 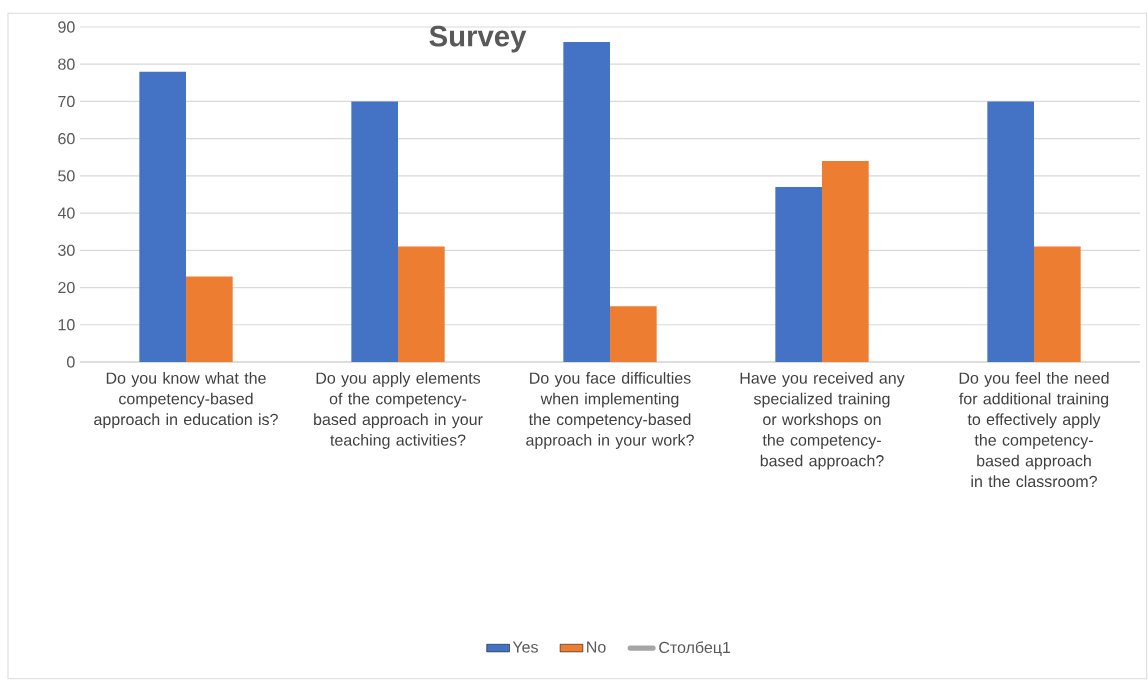 I want to click on y-tick-label: 90, so click(x=66, y=27).